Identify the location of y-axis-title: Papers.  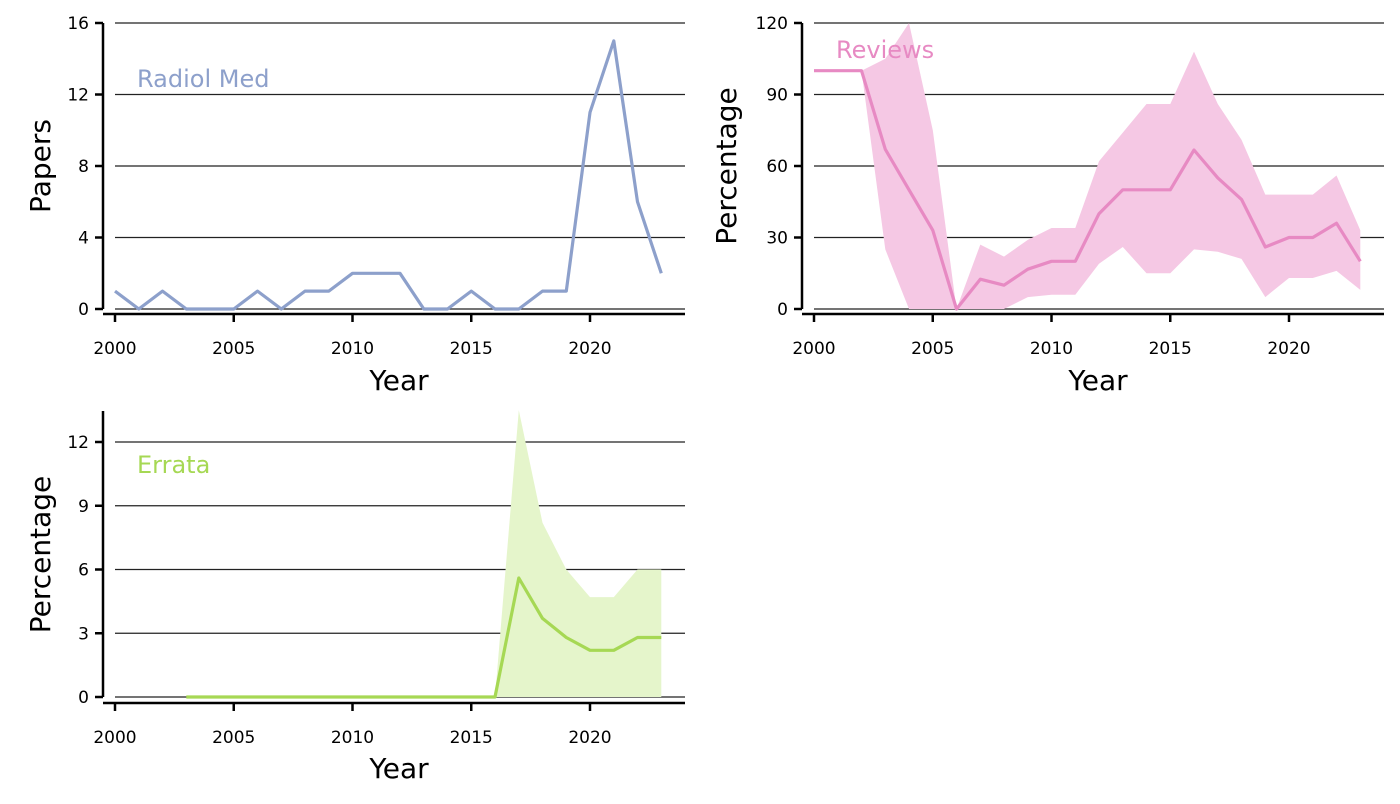
(40, 166).